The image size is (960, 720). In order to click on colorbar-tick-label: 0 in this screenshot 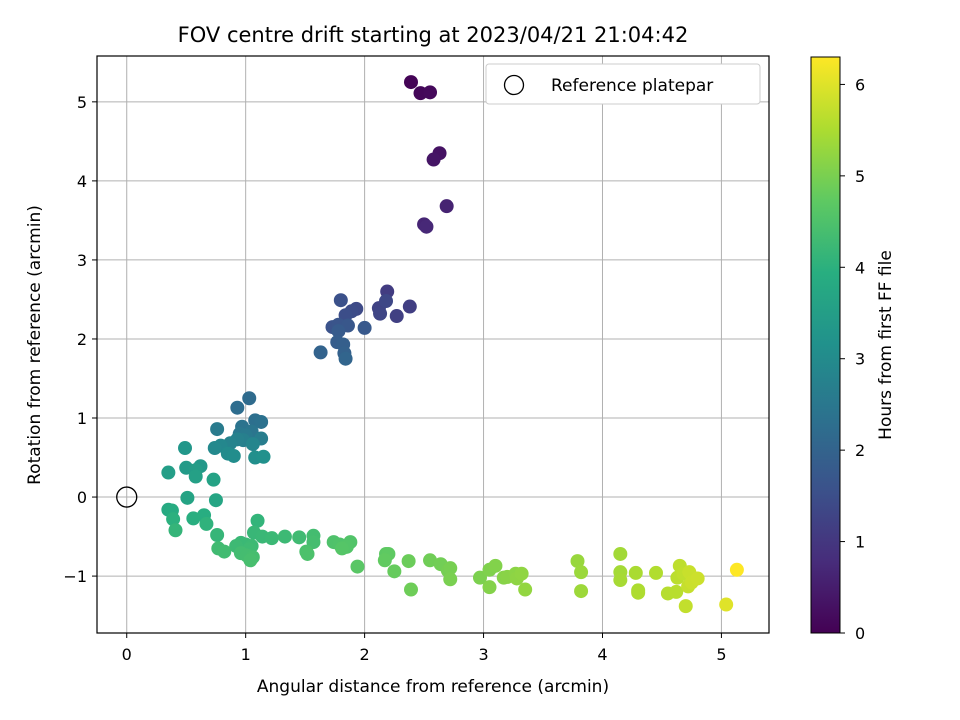, I will do `click(860, 633)`.